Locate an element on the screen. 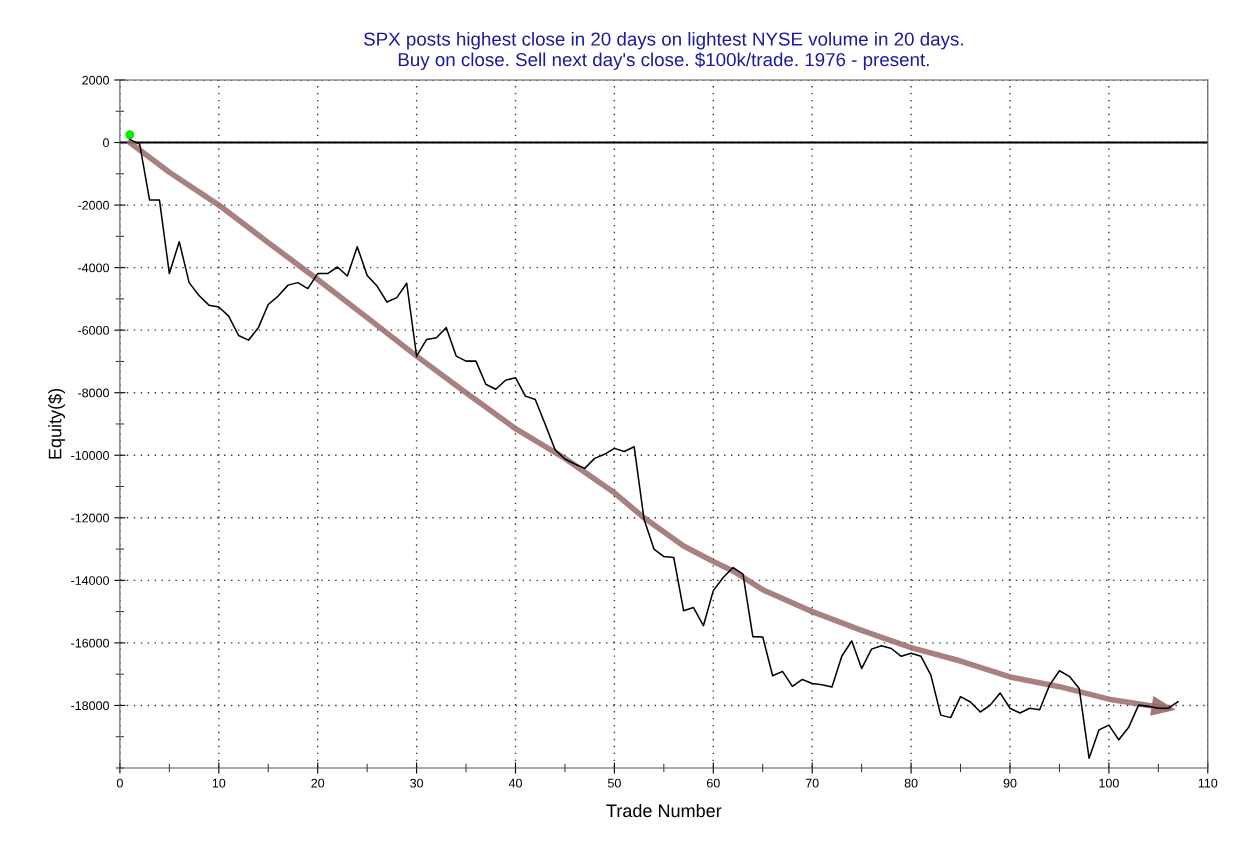  x-tick-label: 100 is located at coordinates (1109, 783).